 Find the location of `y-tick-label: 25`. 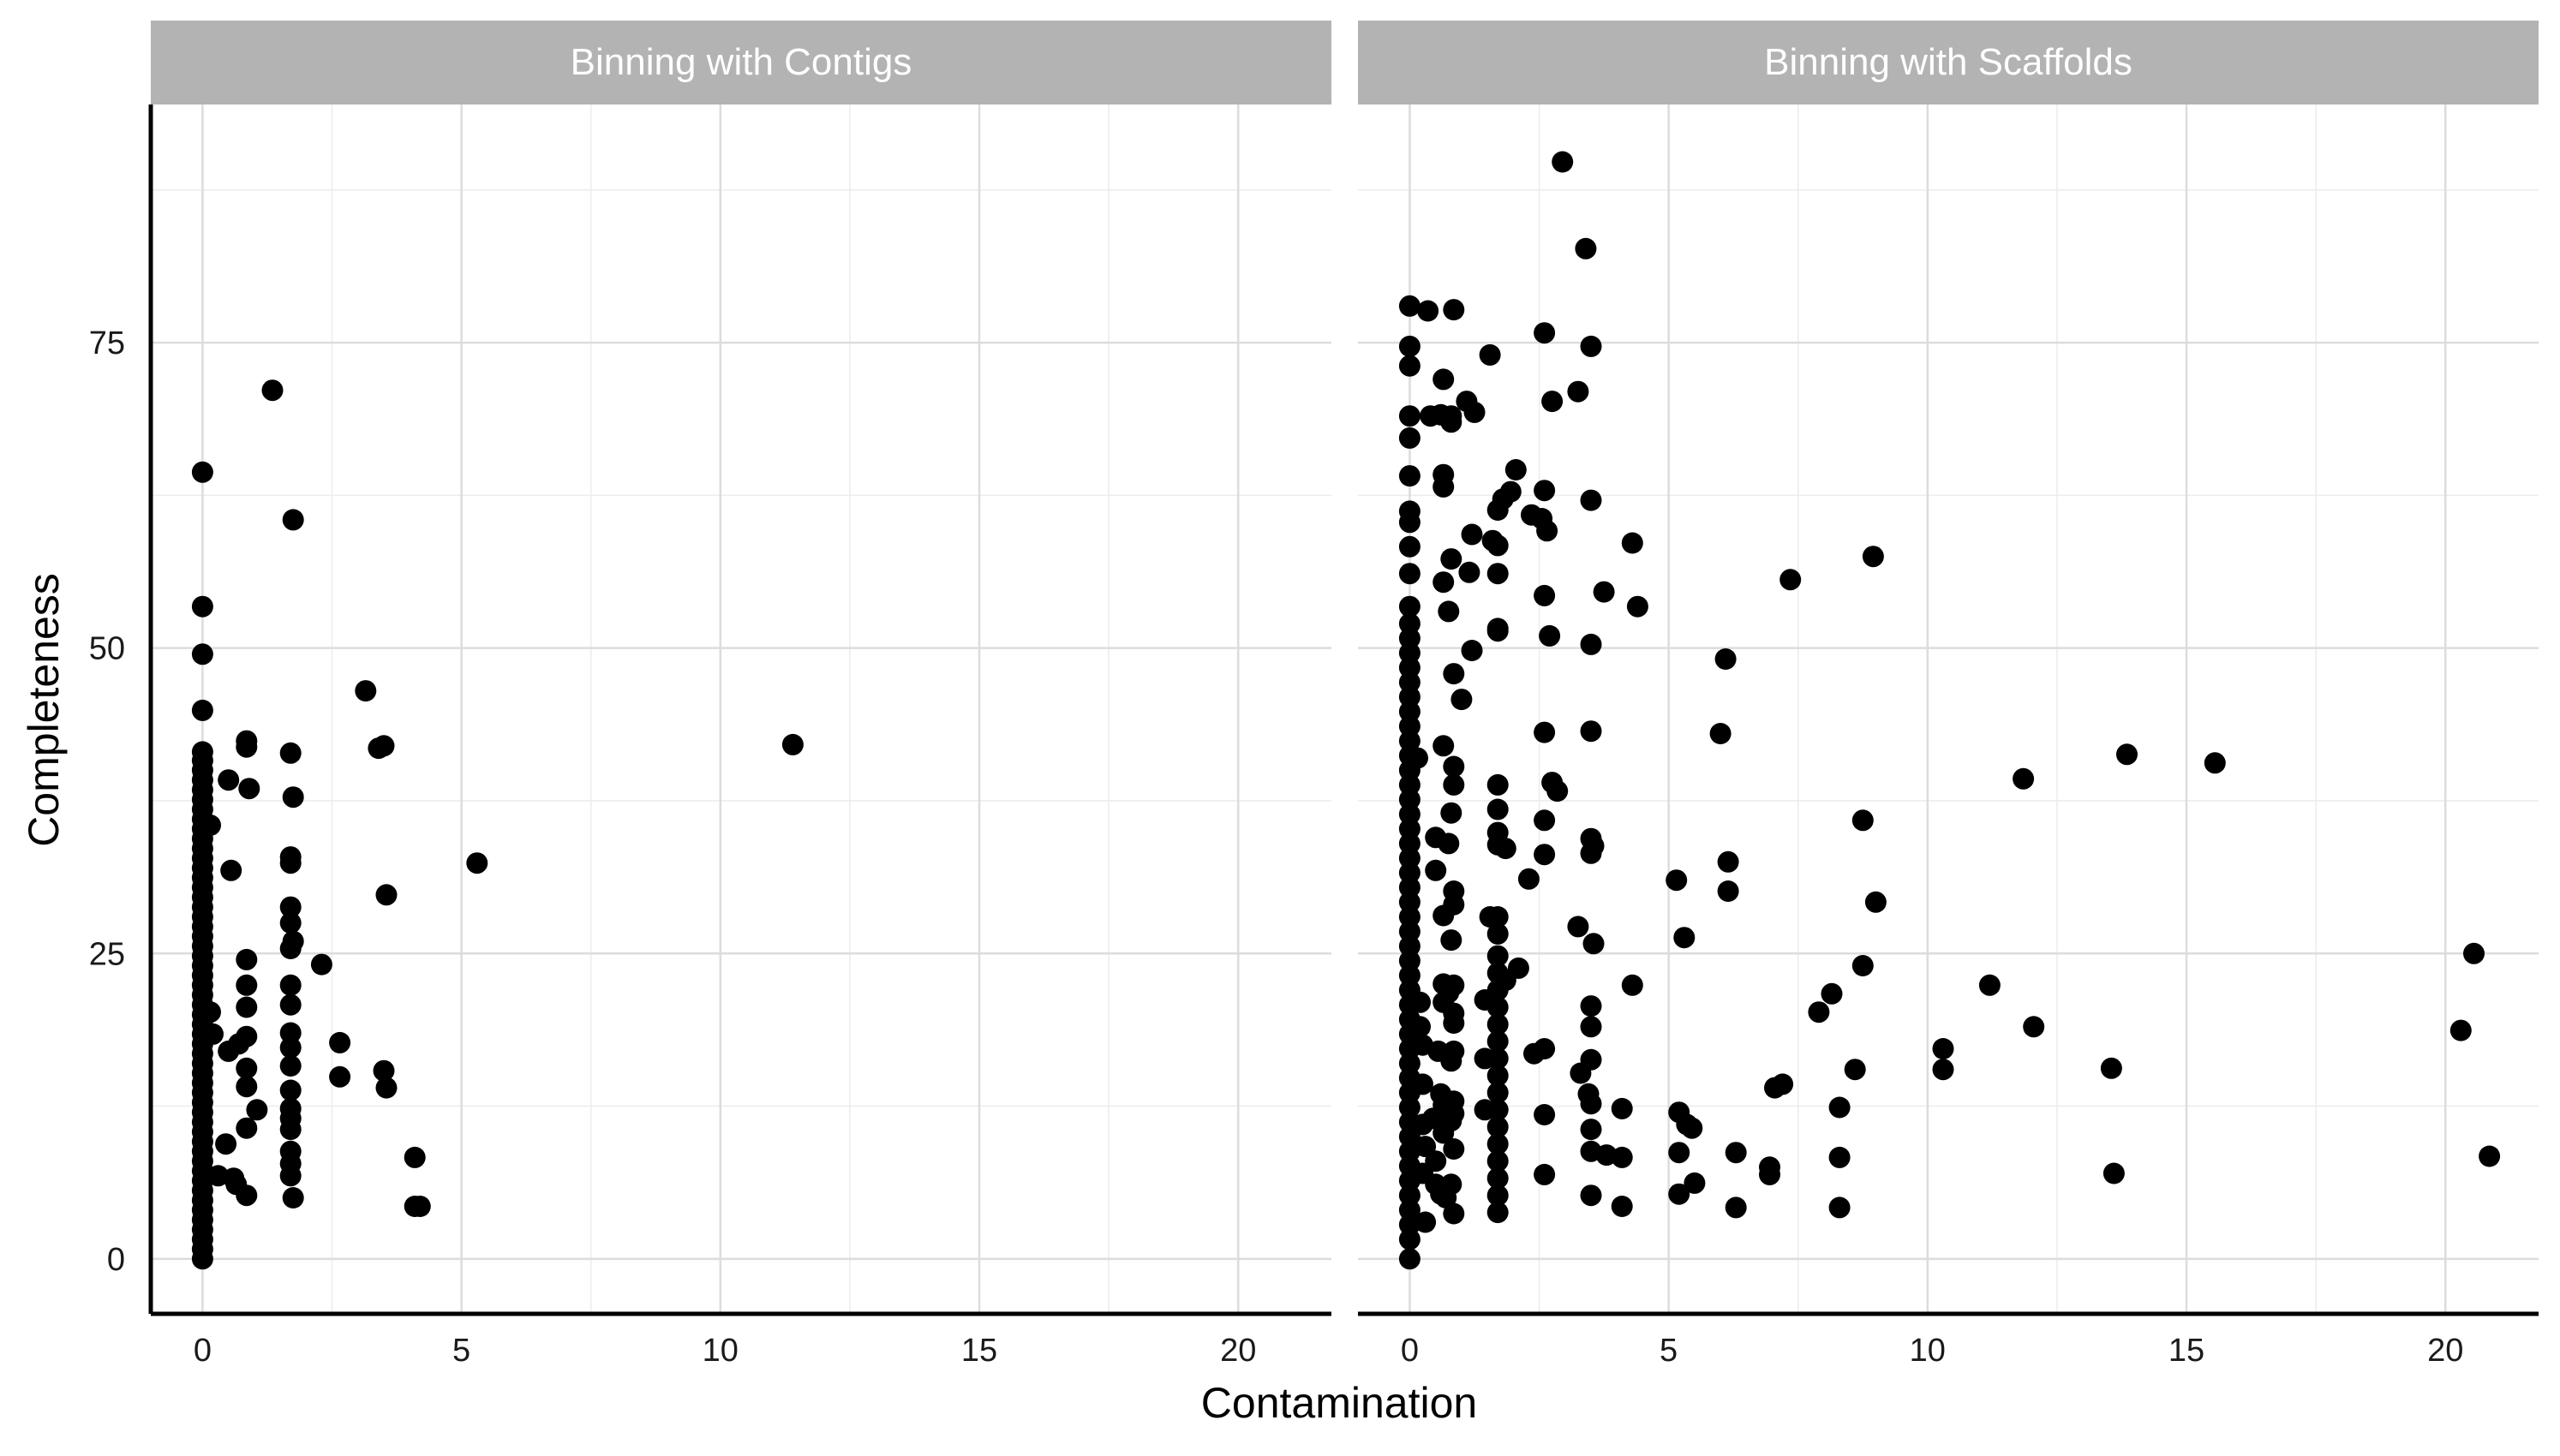

y-tick-label: 25 is located at coordinates (107, 954).